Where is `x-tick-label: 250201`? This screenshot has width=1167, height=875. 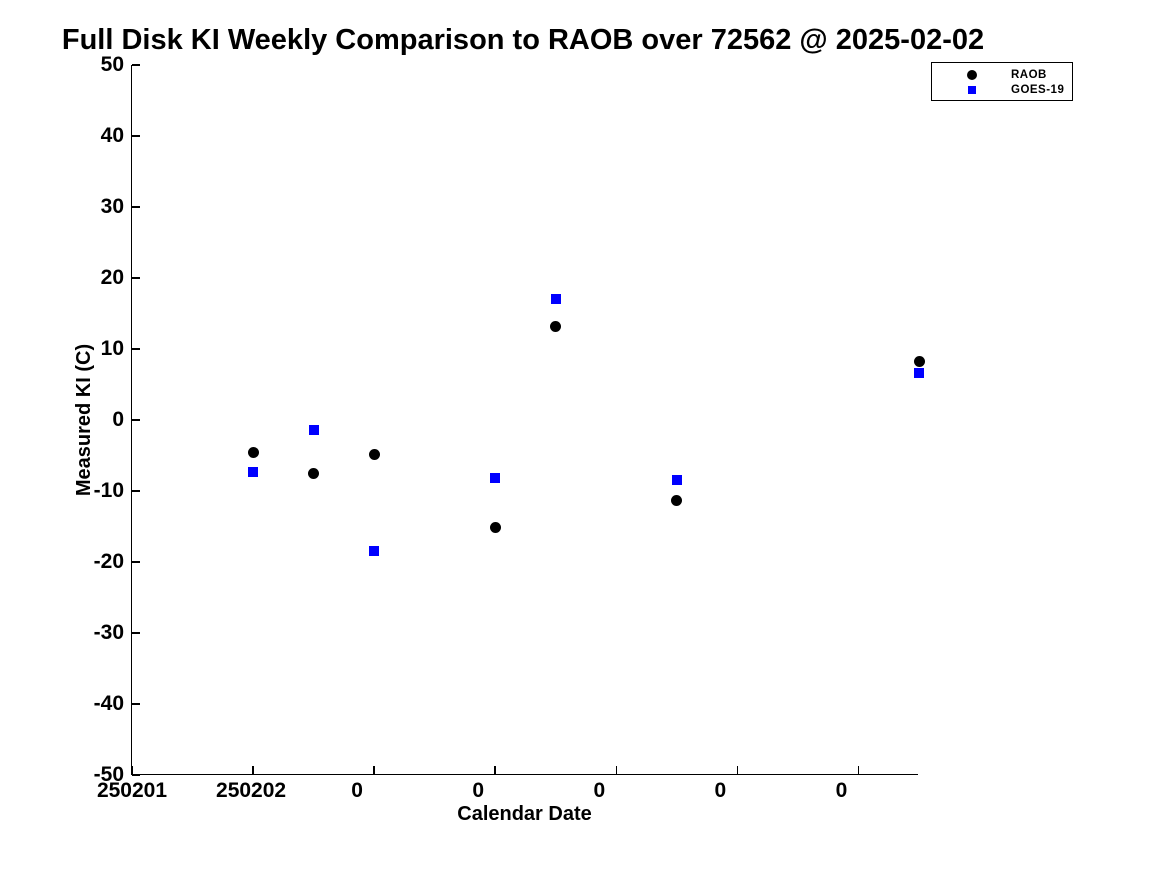 x-tick-label: 250201 is located at coordinates (132, 790).